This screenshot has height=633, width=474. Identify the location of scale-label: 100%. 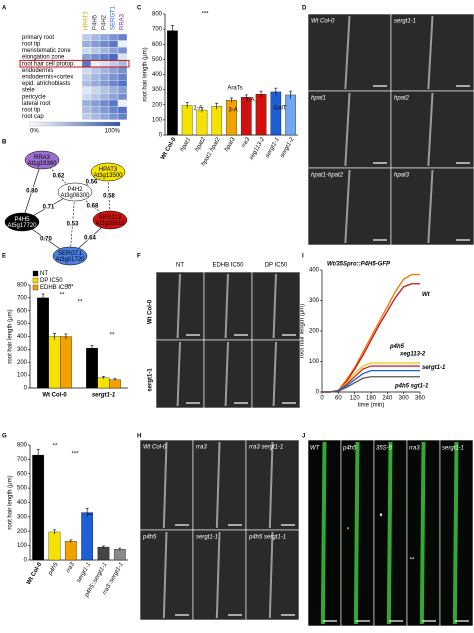
(113, 132).